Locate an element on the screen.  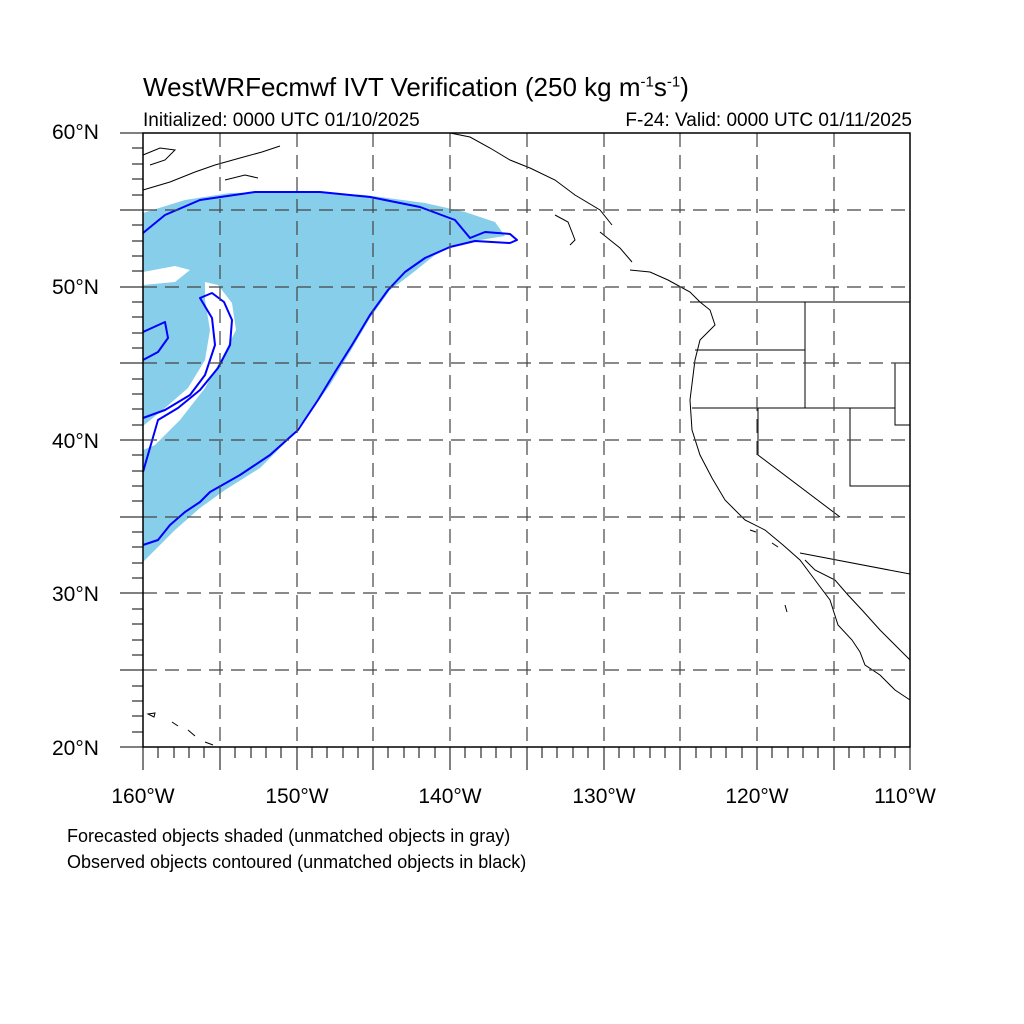
lon-label-160w: 160°W is located at coordinates (143, 796).